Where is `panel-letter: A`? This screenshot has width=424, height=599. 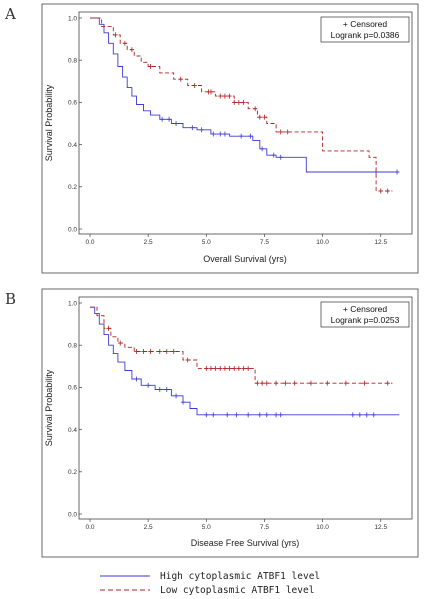 panel-letter: A is located at coordinates (10, 14).